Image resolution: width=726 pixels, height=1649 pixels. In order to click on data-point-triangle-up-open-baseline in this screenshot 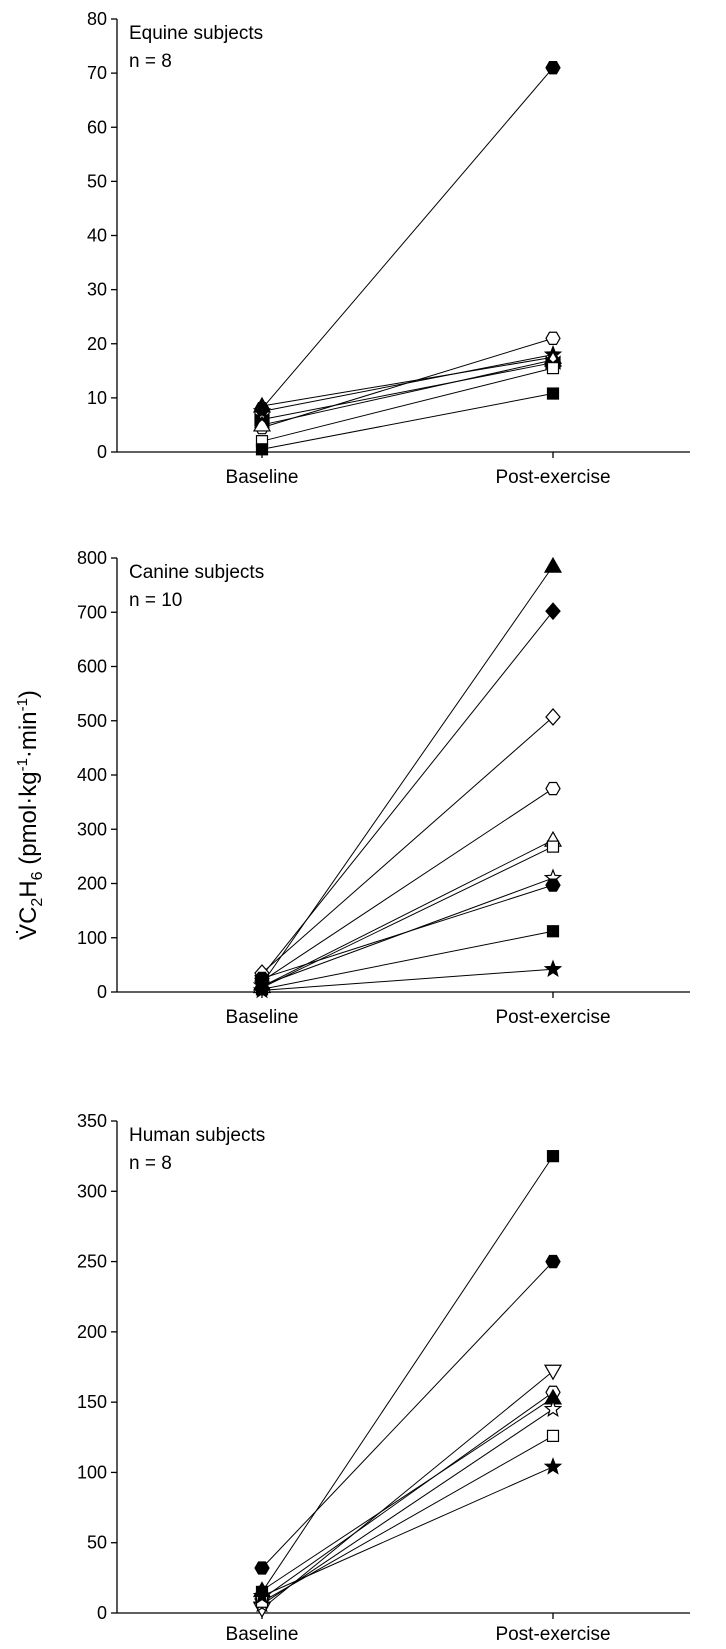, I will do `click(262, 423)`.